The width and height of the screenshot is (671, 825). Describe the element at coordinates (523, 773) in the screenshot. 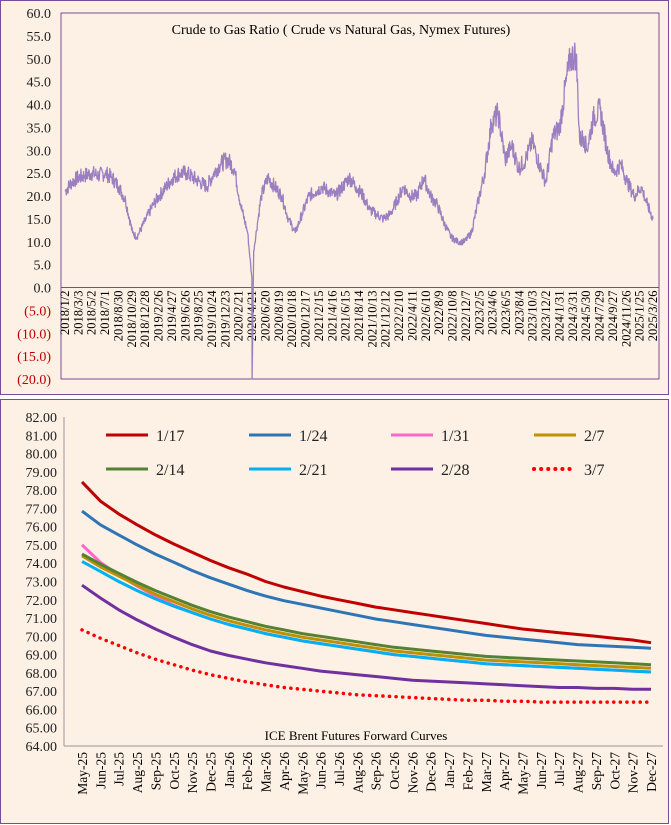

I see `x-tick-label: May-27` at that location.